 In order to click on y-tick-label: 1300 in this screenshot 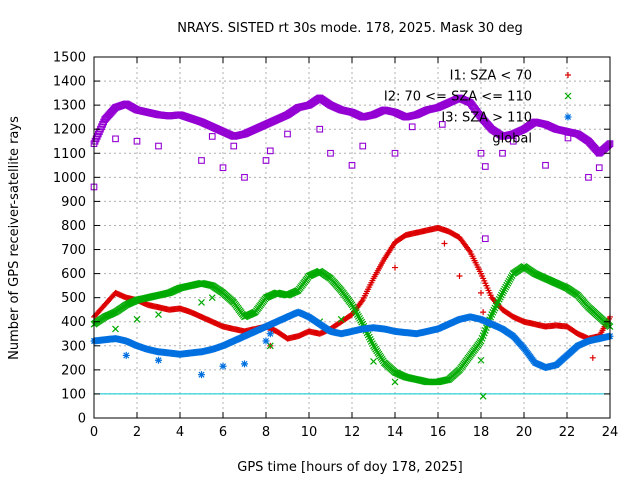, I will do `click(69, 106)`.